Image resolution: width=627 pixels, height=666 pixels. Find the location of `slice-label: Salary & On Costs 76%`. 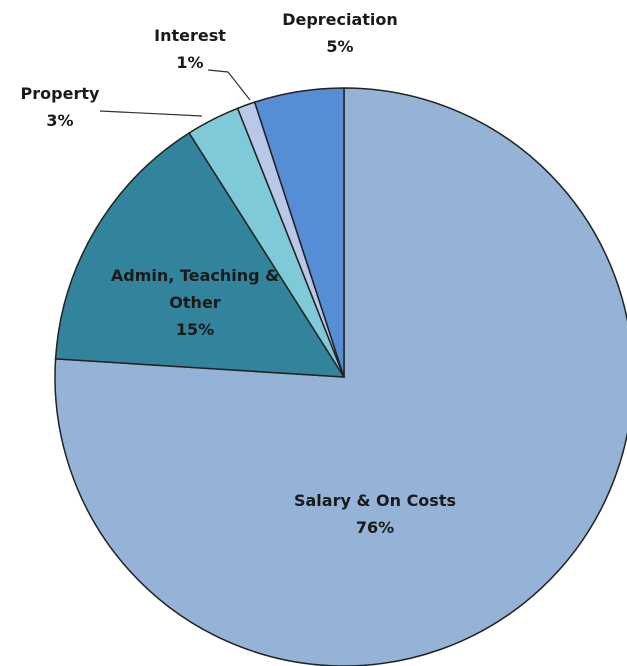

slice-label: Salary & On Costs 76% is located at coordinates (375, 514).